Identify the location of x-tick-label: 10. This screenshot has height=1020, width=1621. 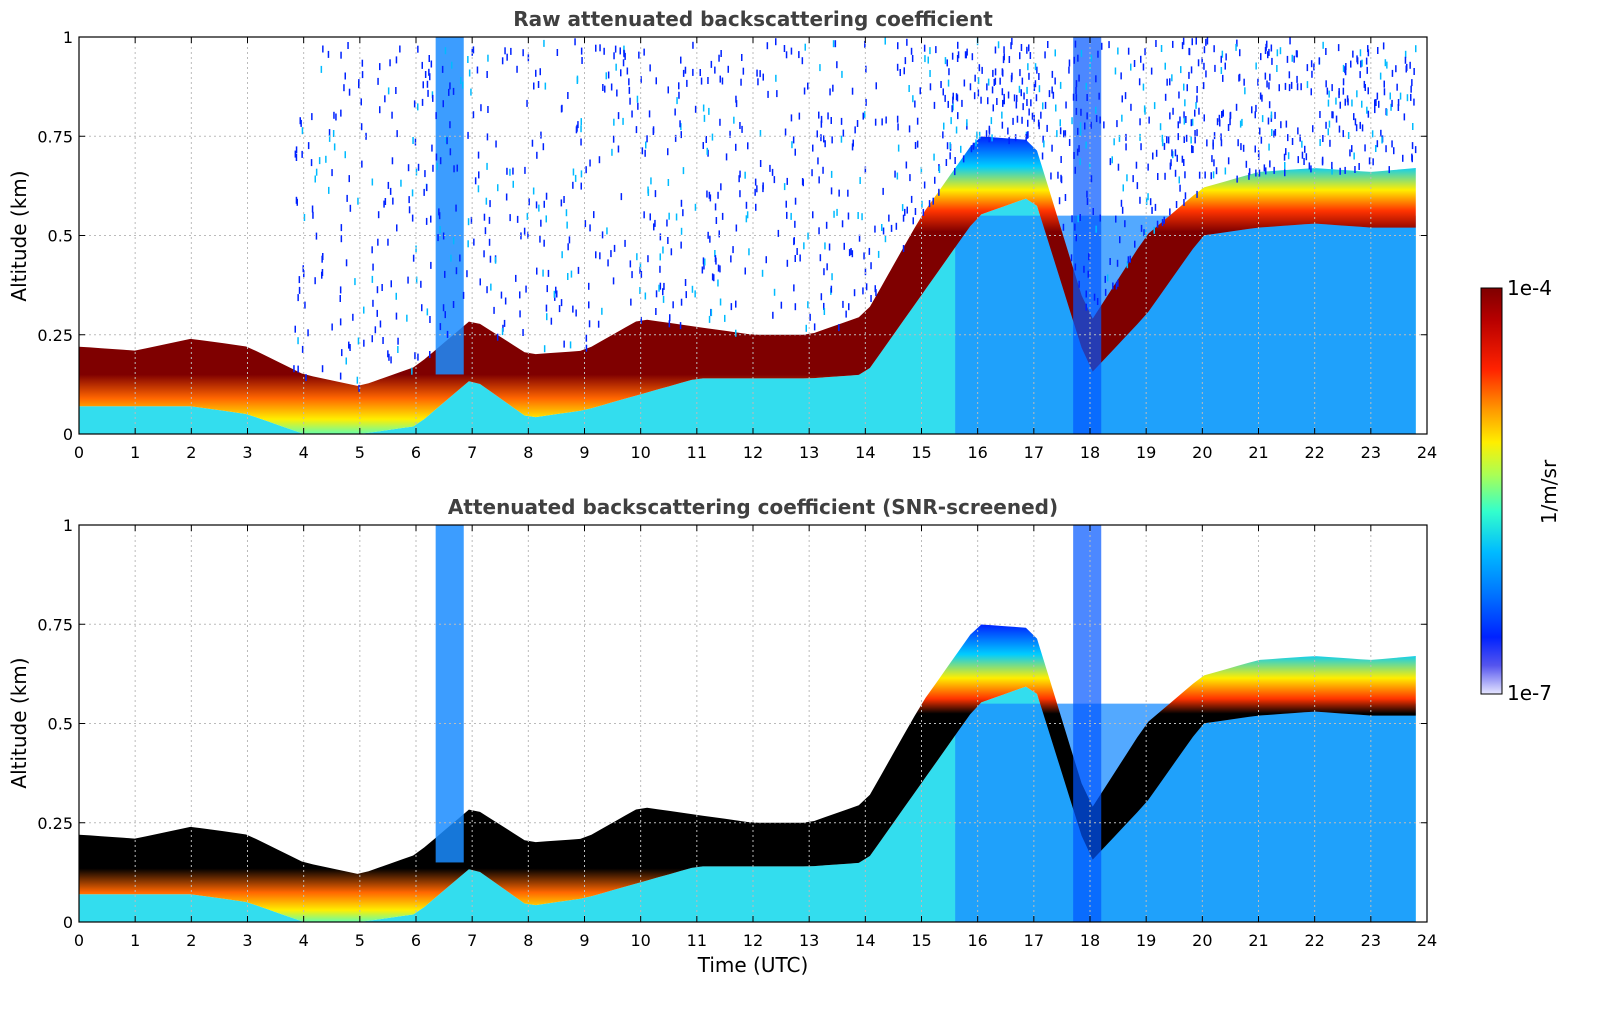
(640, 940).